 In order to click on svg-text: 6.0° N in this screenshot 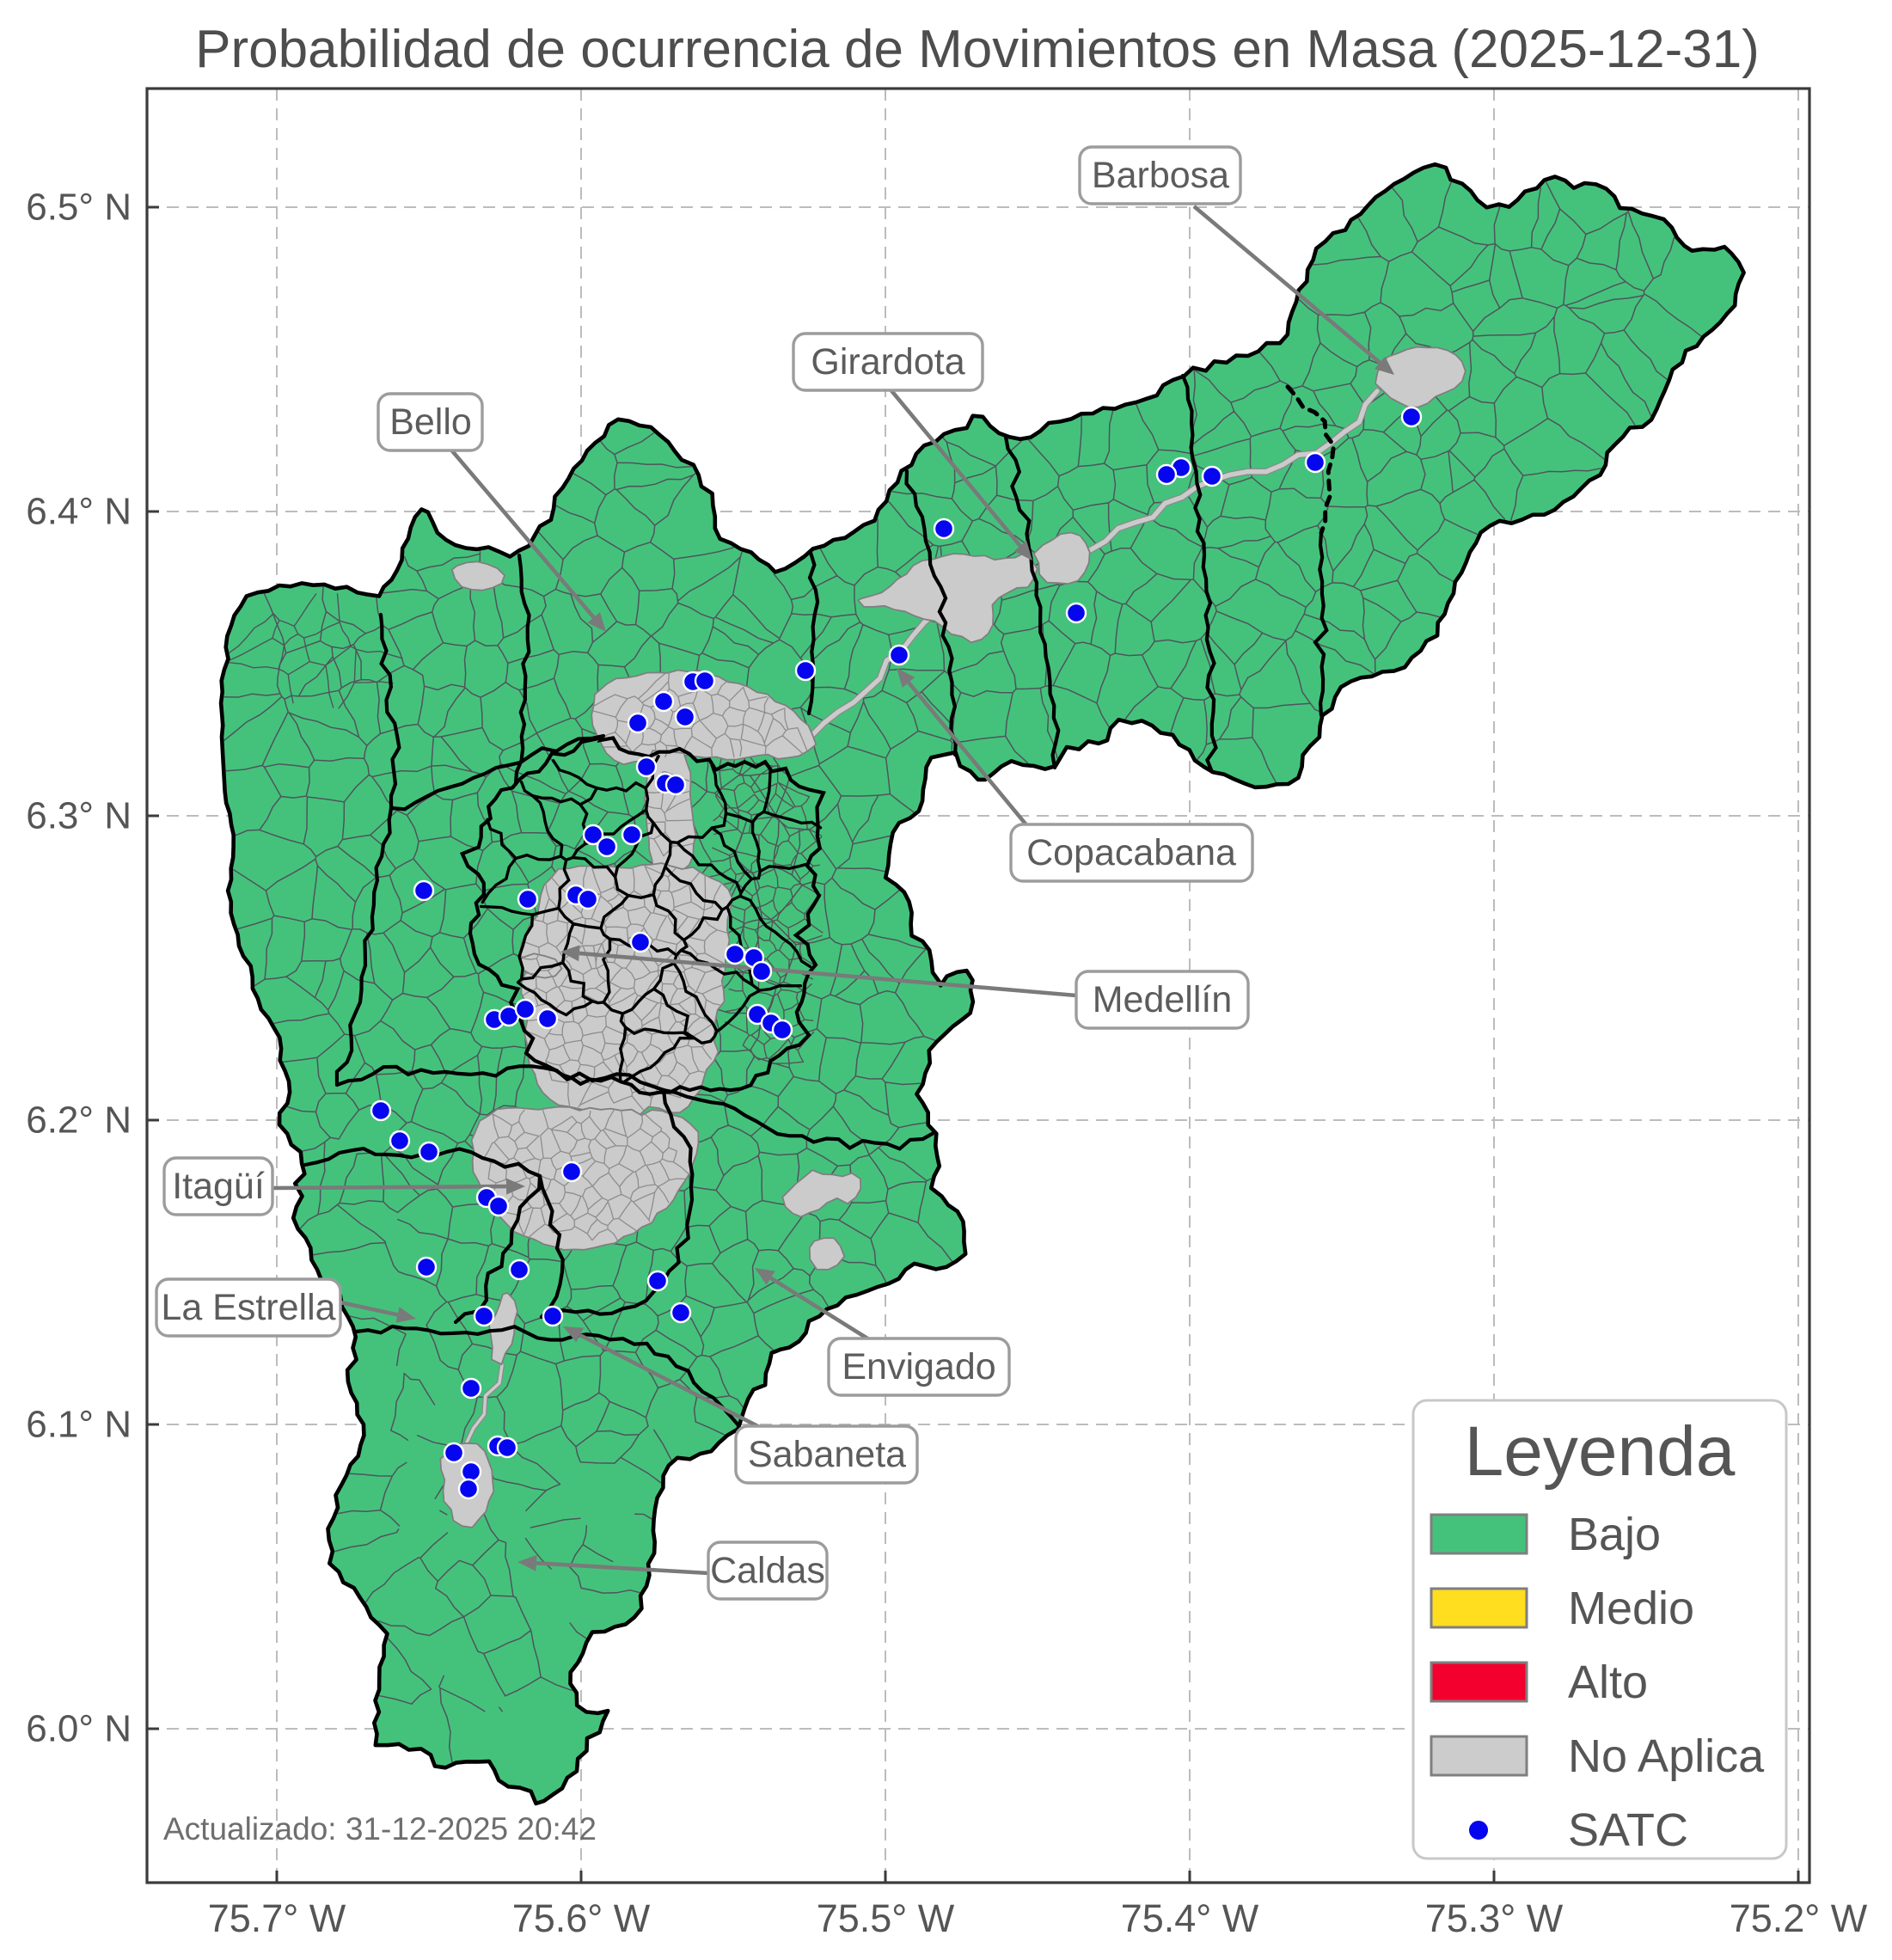, I will do `click(79, 1729)`.